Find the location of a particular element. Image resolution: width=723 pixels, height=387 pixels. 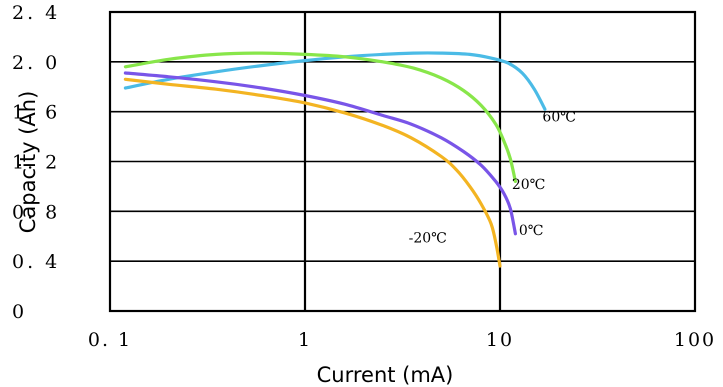

series-label: 0℃ is located at coordinates (531, 231).